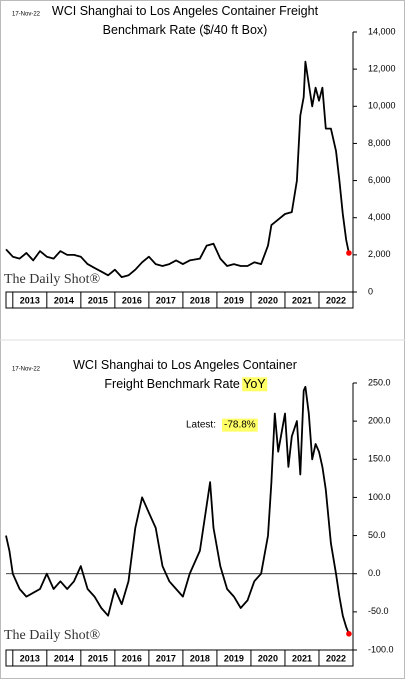  I want to click on chart-title: Freight Benchmark Rate YoY, so click(185, 384).